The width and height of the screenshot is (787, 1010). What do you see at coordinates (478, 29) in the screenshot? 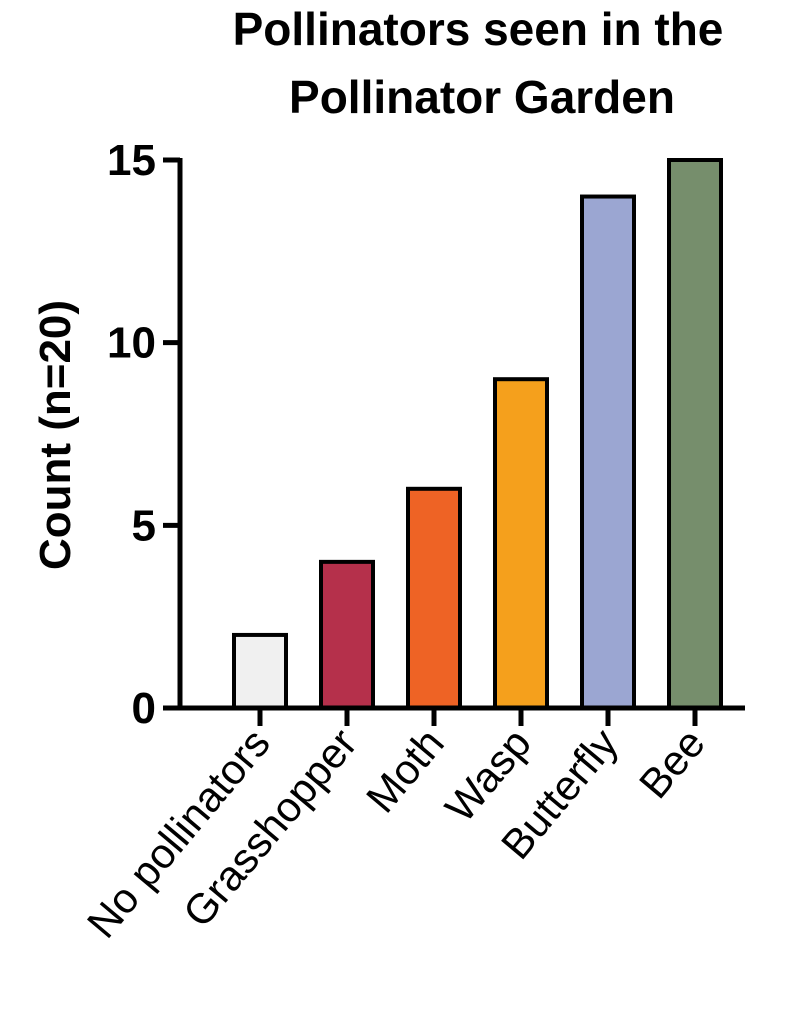
I see `chart-title-line-1: Pollinators seen in the` at bounding box center [478, 29].